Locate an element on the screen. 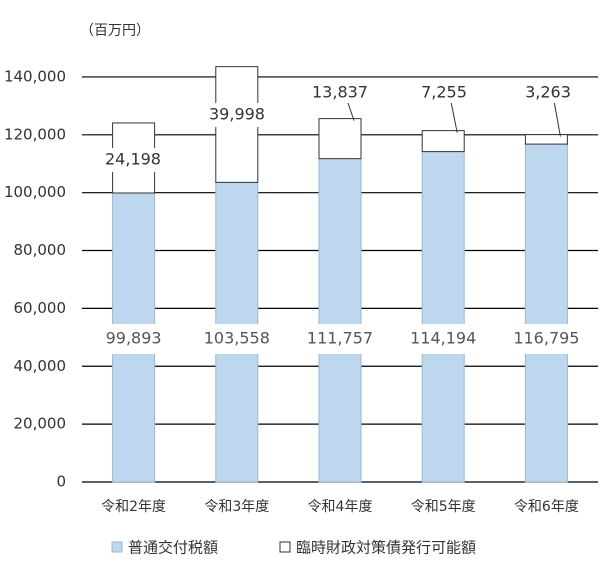 This screenshot has width=600, height=582. value-label: 103,558 is located at coordinates (237, 338).